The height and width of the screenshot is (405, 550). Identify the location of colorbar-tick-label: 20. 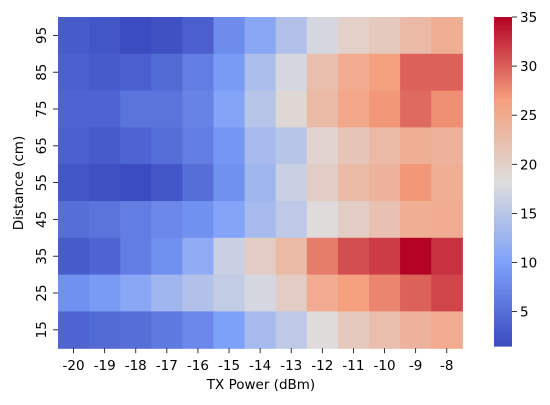
(528, 165).